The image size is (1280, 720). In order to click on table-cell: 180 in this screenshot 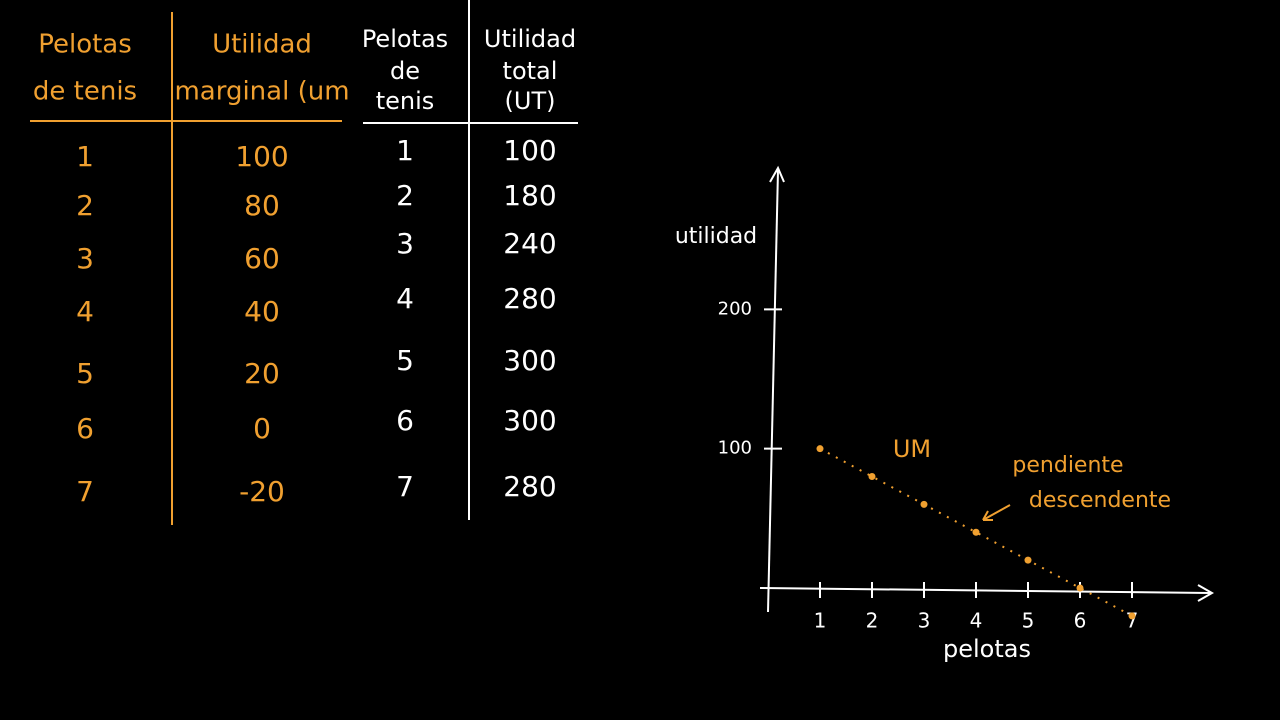, I will do `click(529, 195)`.